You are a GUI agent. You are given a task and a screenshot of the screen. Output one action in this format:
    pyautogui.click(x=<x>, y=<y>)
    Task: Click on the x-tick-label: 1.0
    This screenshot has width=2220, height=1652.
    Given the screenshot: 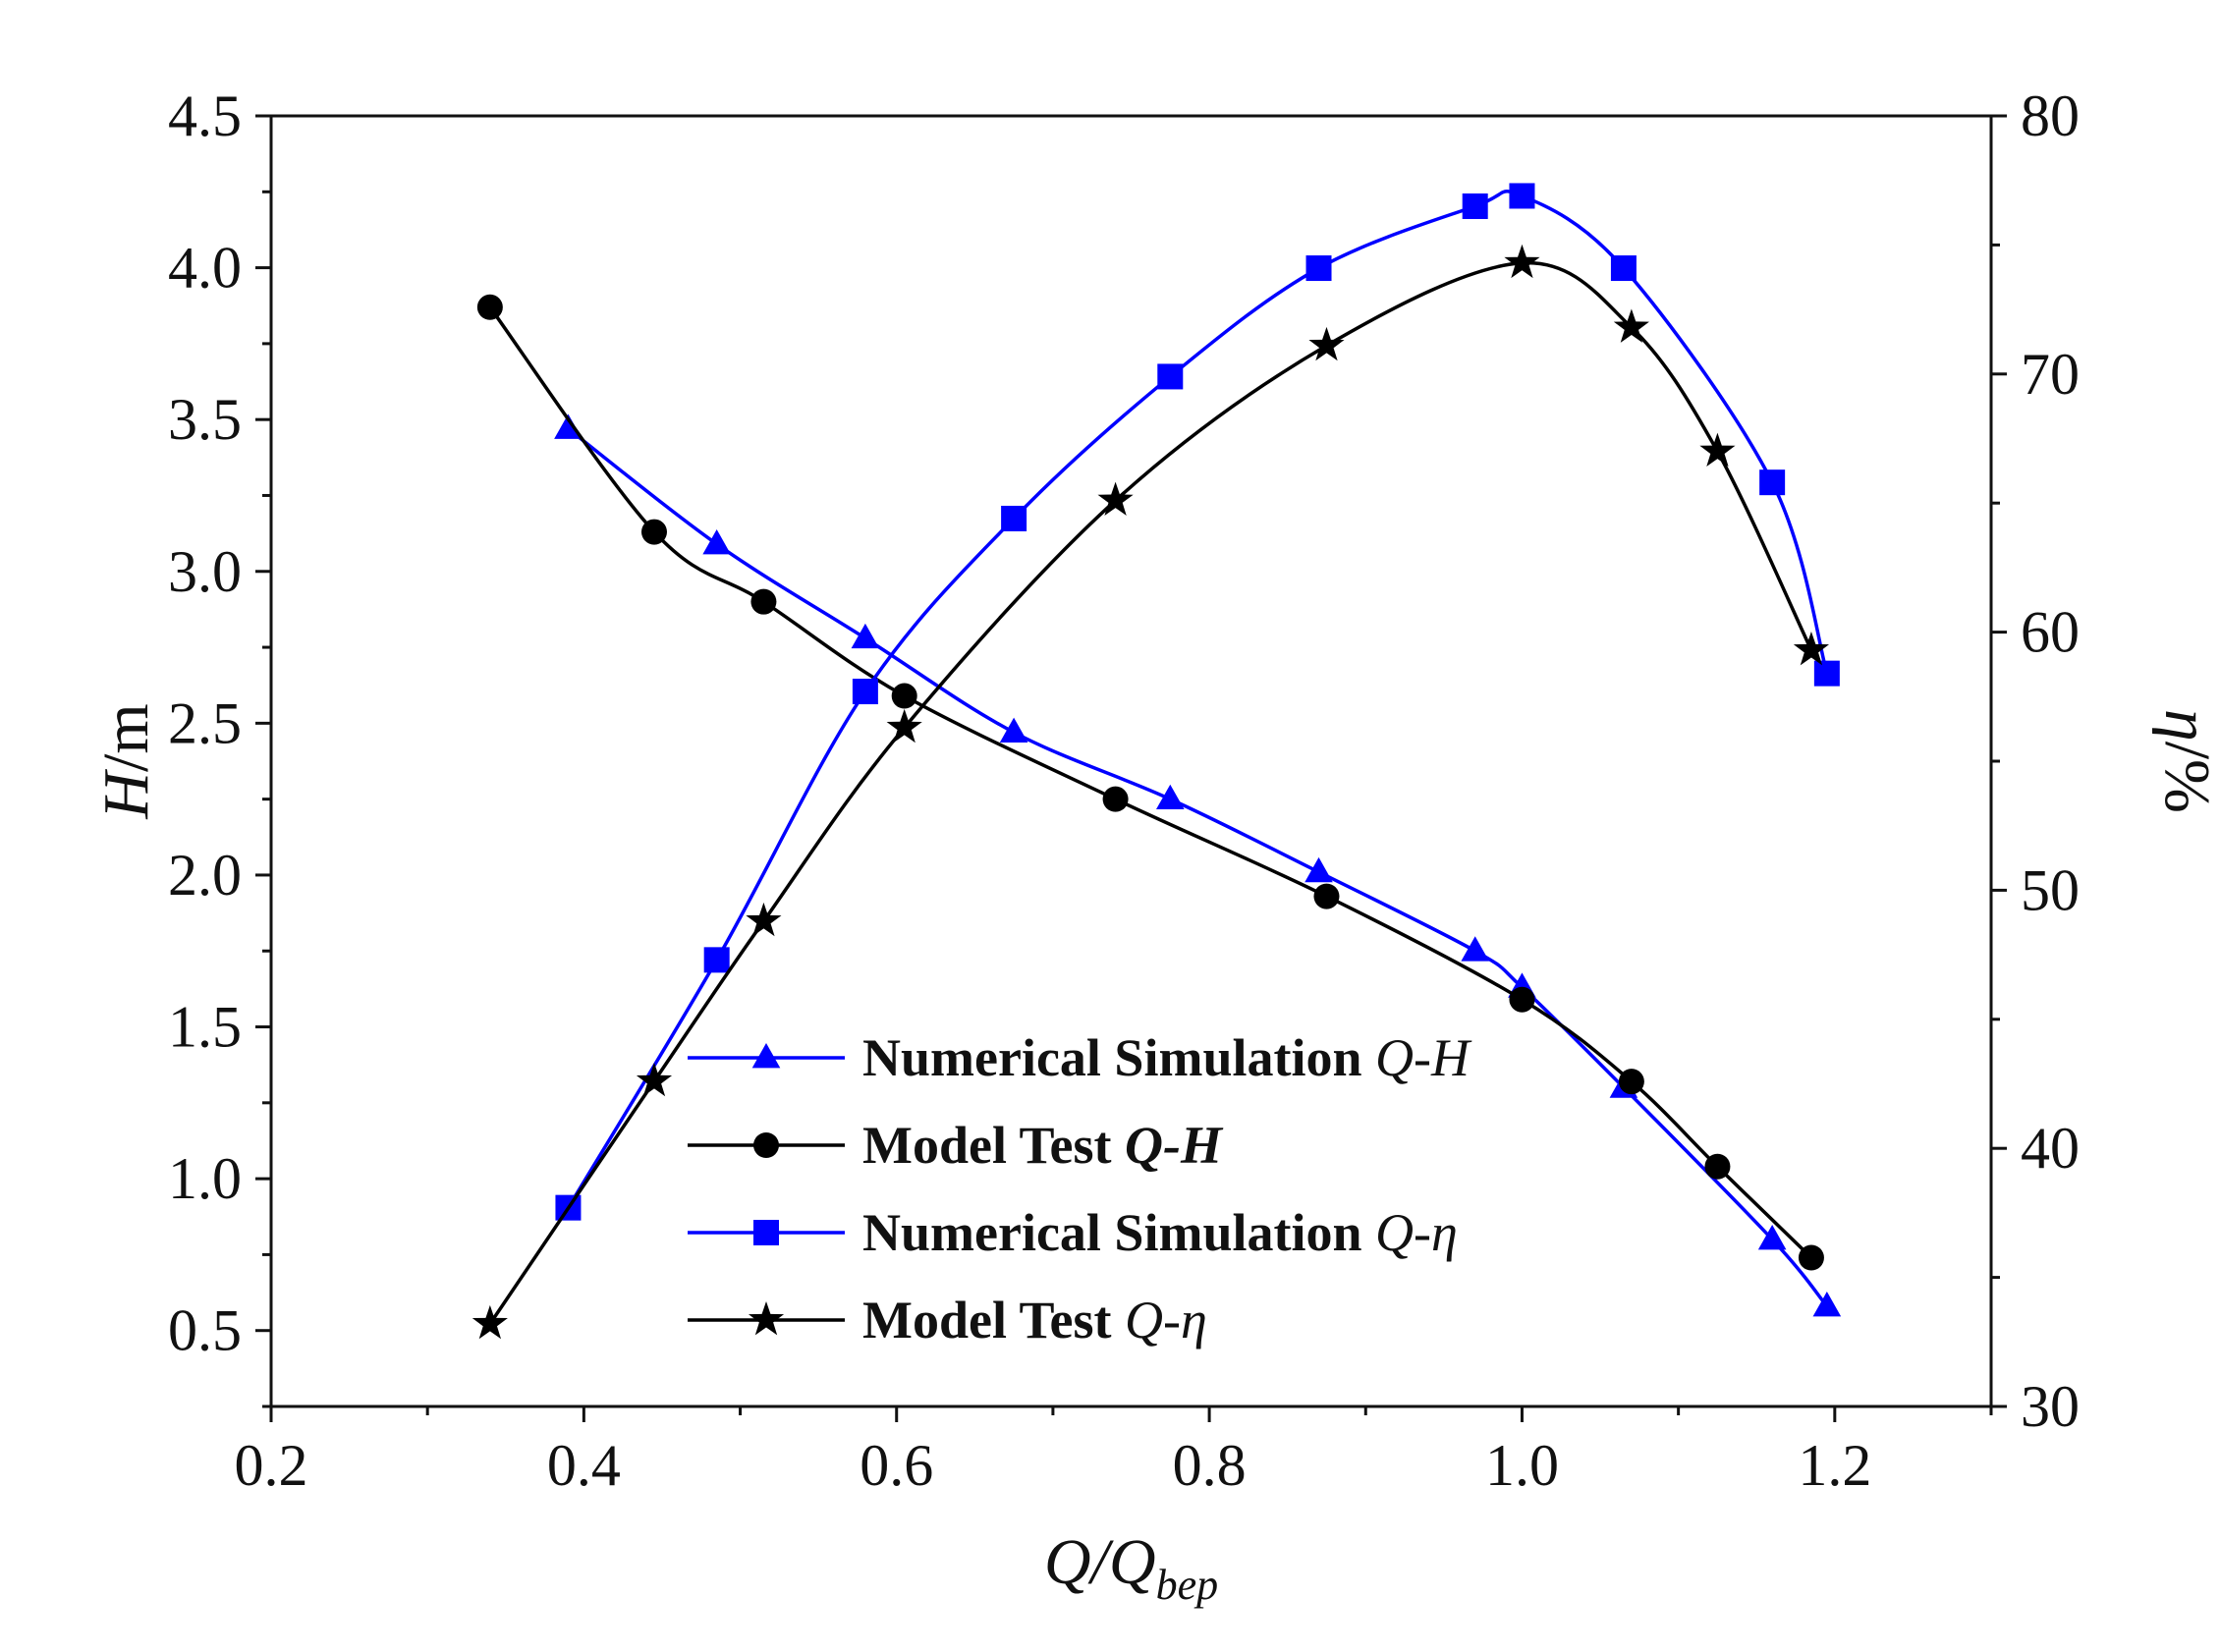 What is the action you would take?
    pyautogui.click(x=1522, y=1465)
    